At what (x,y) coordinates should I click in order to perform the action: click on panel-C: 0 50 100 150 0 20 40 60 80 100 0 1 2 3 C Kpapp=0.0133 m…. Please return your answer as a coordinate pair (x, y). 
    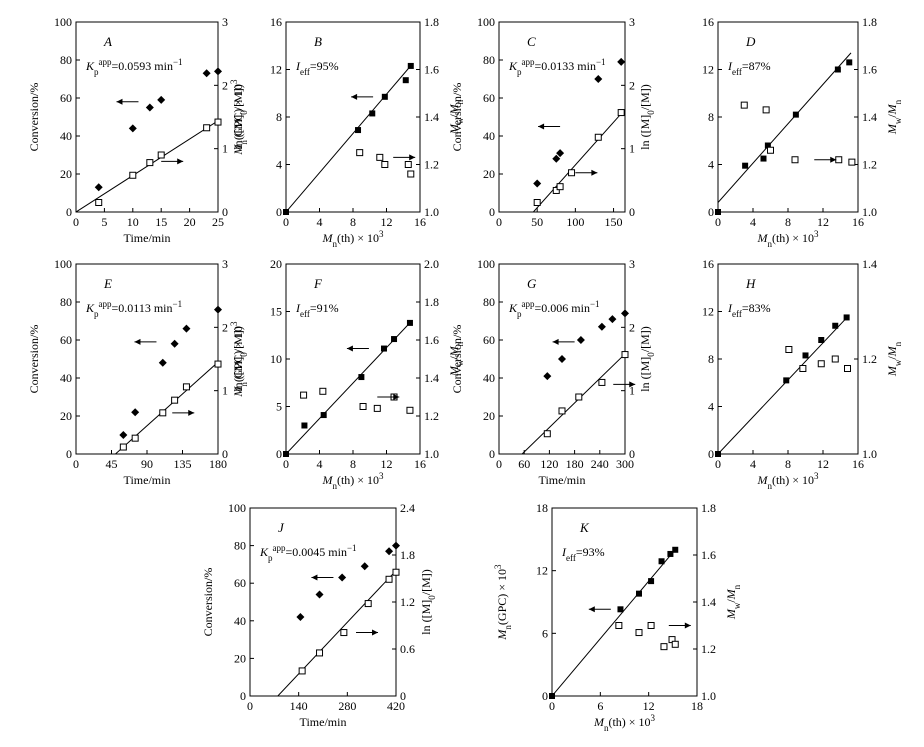
    Looking at the image, I should click on (553, 122).